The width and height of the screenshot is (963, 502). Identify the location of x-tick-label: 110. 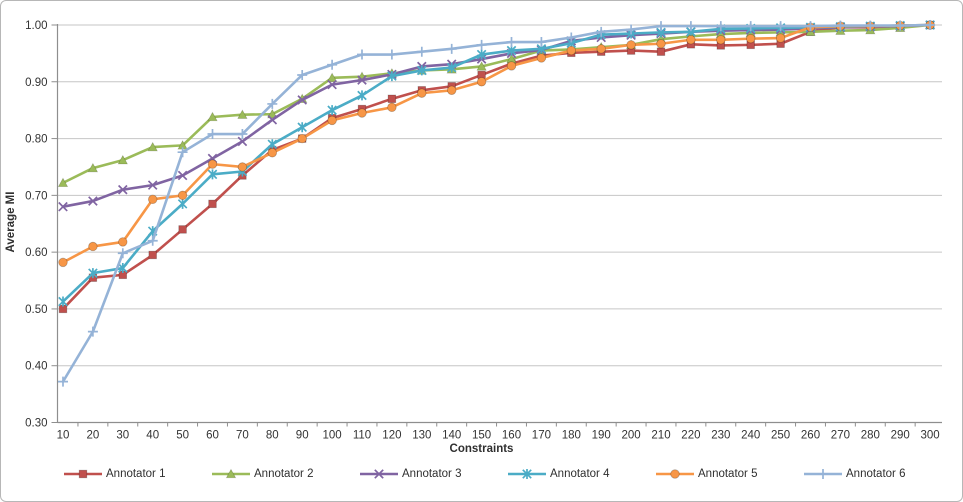
(362, 436).